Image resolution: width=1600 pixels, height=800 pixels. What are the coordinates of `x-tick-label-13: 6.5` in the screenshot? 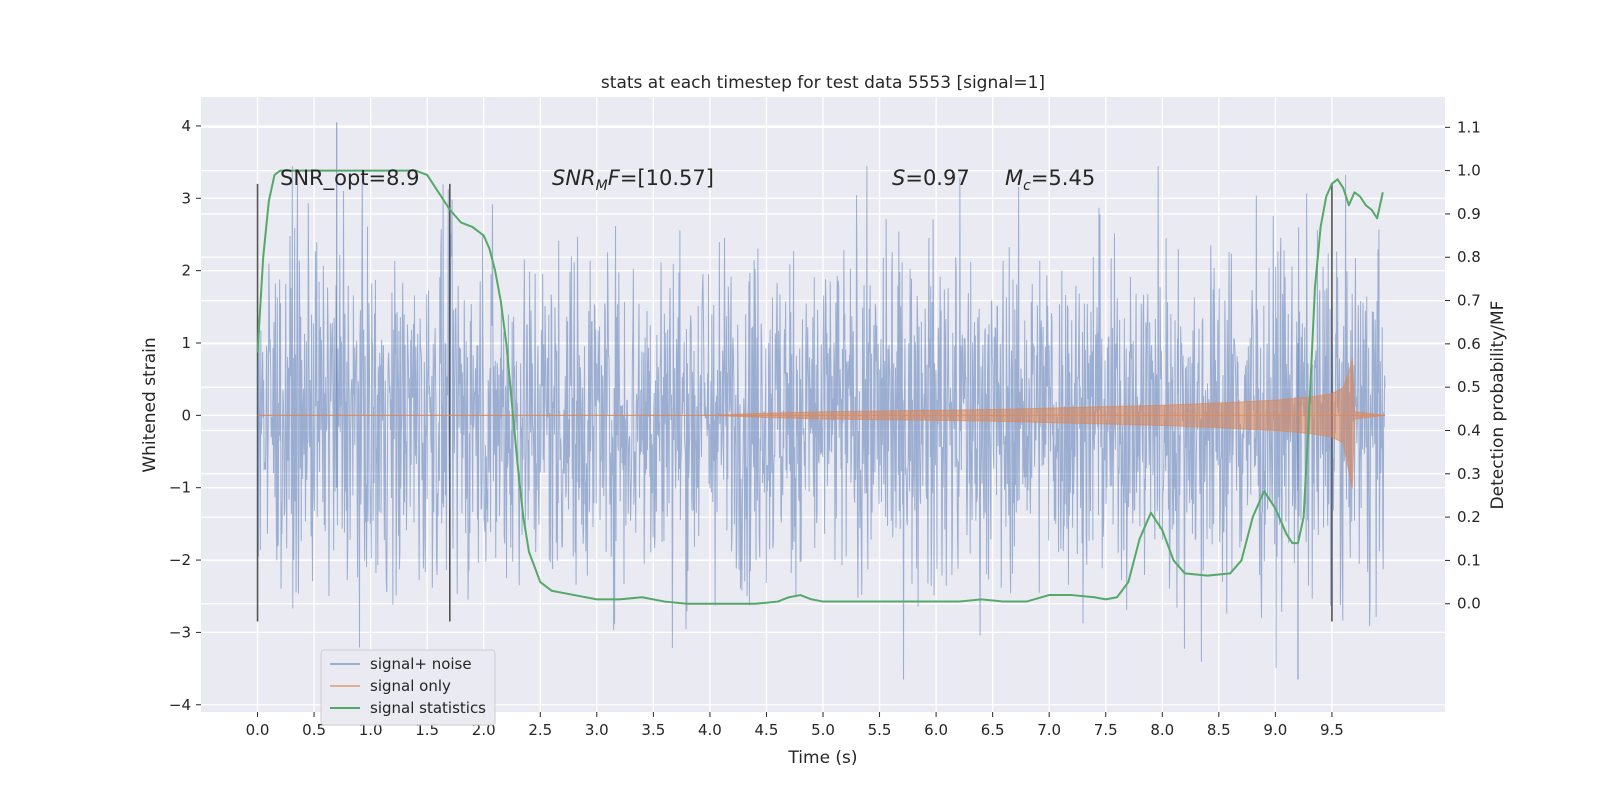 It's located at (993, 730).